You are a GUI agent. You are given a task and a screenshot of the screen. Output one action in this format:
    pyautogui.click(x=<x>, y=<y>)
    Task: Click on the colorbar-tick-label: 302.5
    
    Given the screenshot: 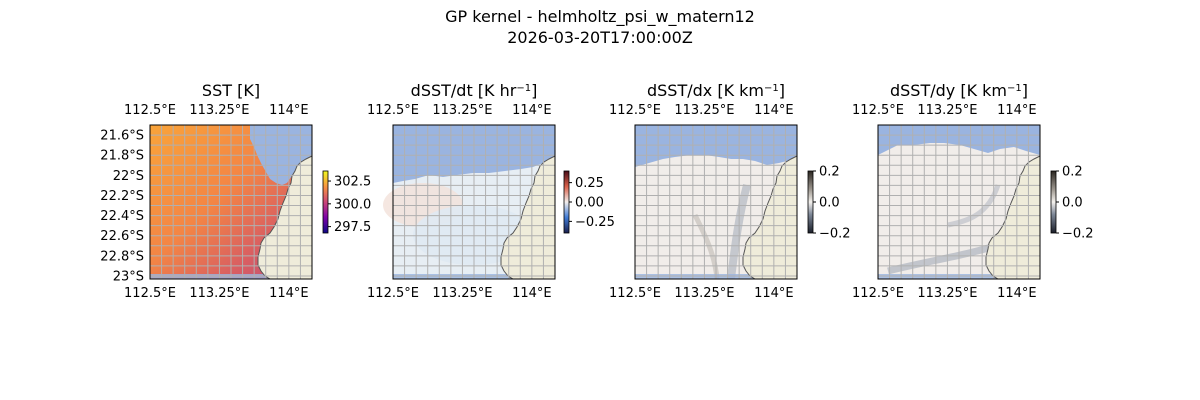 What is the action you would take?
    pyautogui.click(x=352, y=182)
    